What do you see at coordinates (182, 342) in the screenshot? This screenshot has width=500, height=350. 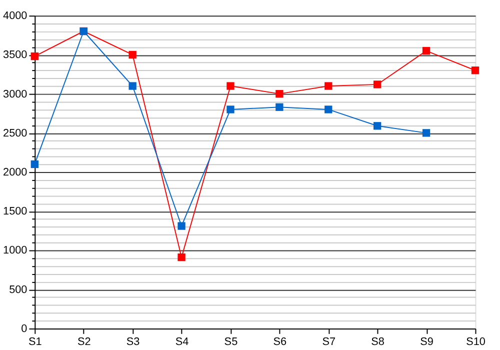 I see `x-tick-label: S4` at bounding box center [182, 342].